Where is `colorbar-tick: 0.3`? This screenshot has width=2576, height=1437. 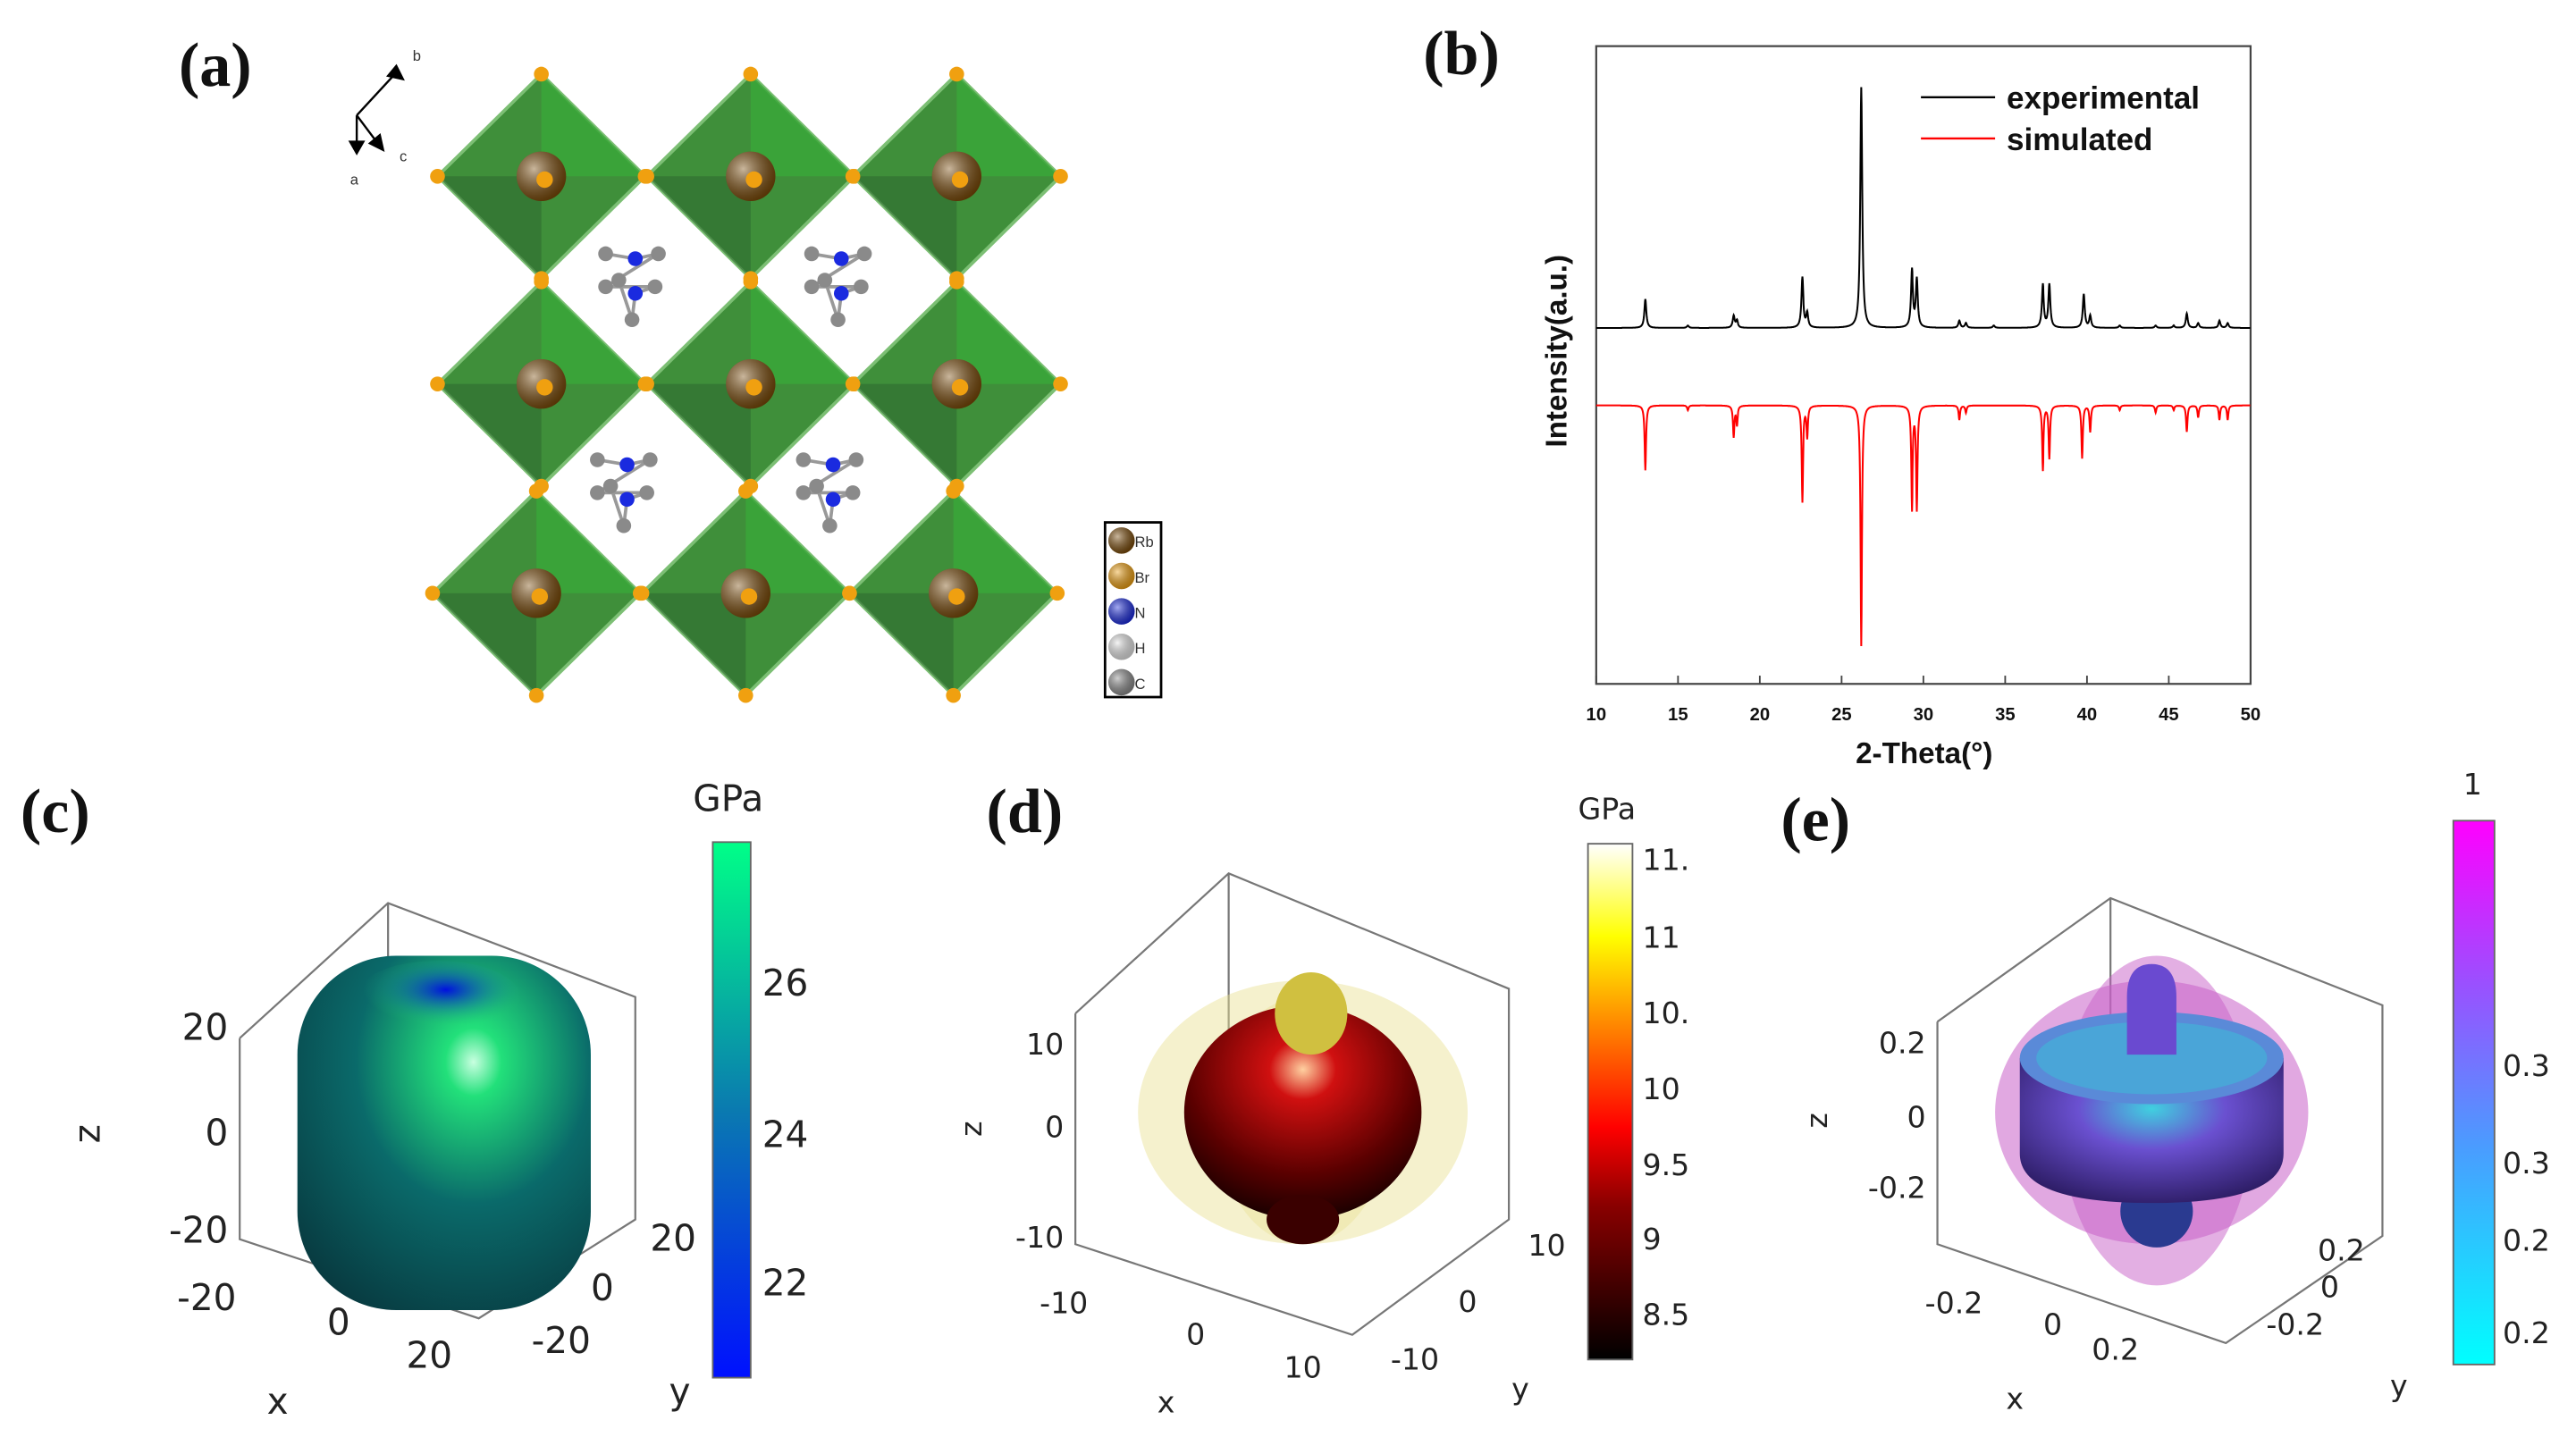
colorbar-tick: 0.3 is located at coordinates (2527, 1163).